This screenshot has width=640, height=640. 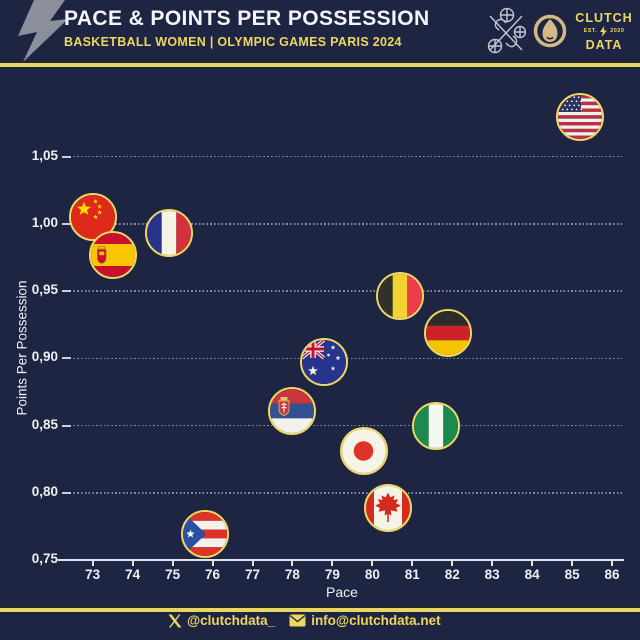 I want to click on page-title: PACE & POINTS PER POSSESSION, so click(x=247, y=18).